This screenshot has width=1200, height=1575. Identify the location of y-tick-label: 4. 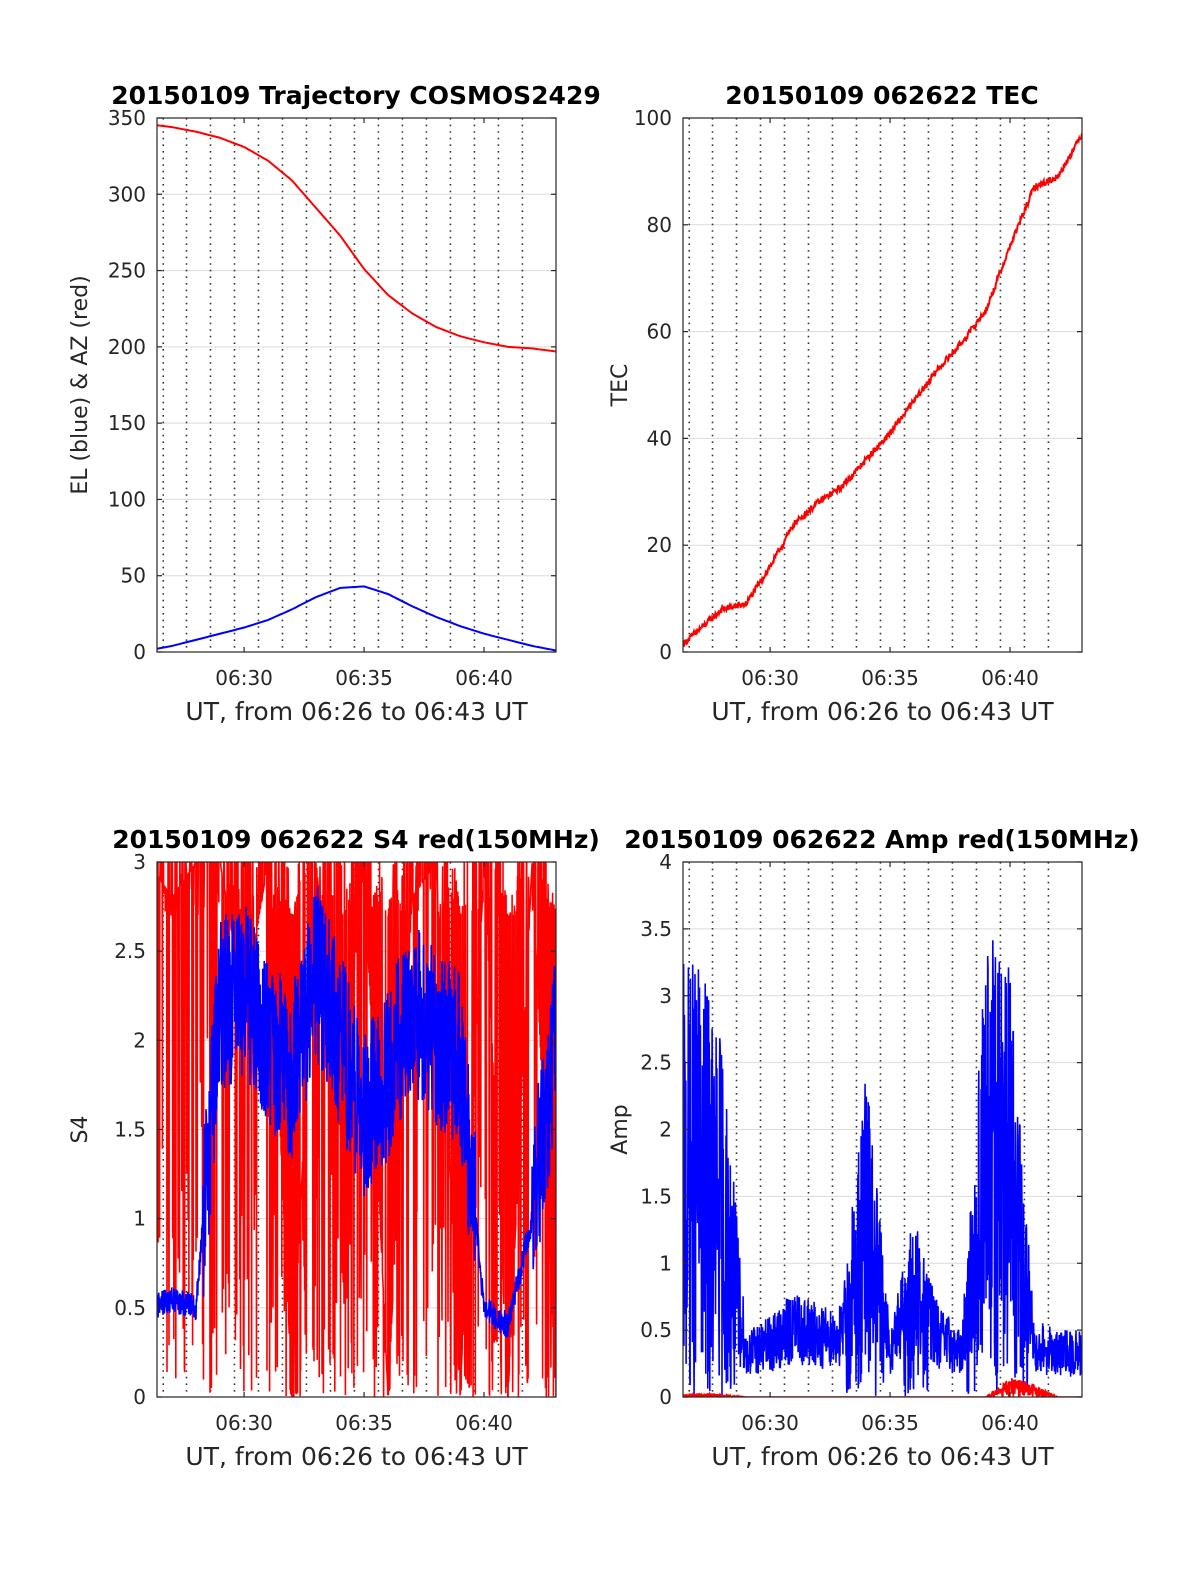
(665, 862).